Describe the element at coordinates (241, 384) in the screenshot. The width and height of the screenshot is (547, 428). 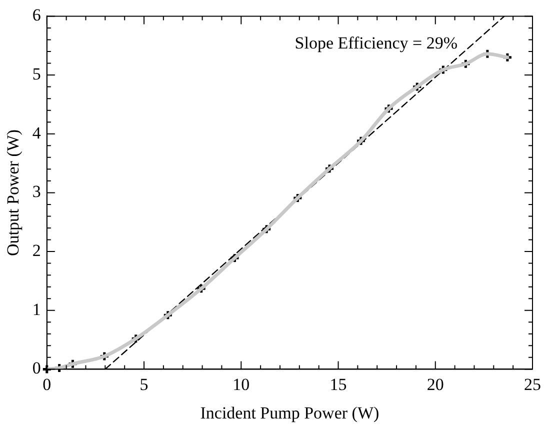
I see `x-tick-label: 10` at that location.